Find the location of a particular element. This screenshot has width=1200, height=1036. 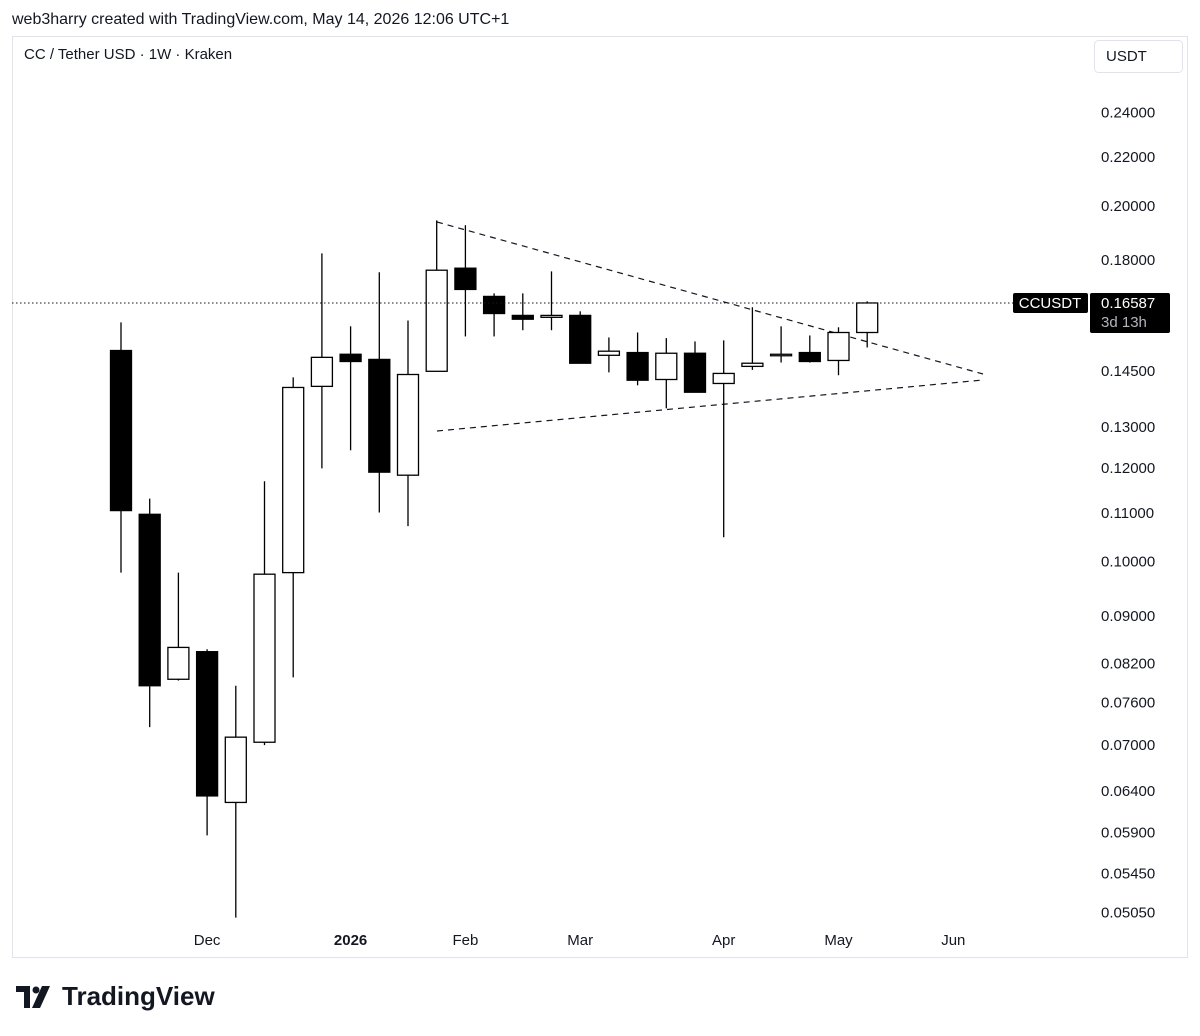

currency-button is located at coordinates (1138, 56).